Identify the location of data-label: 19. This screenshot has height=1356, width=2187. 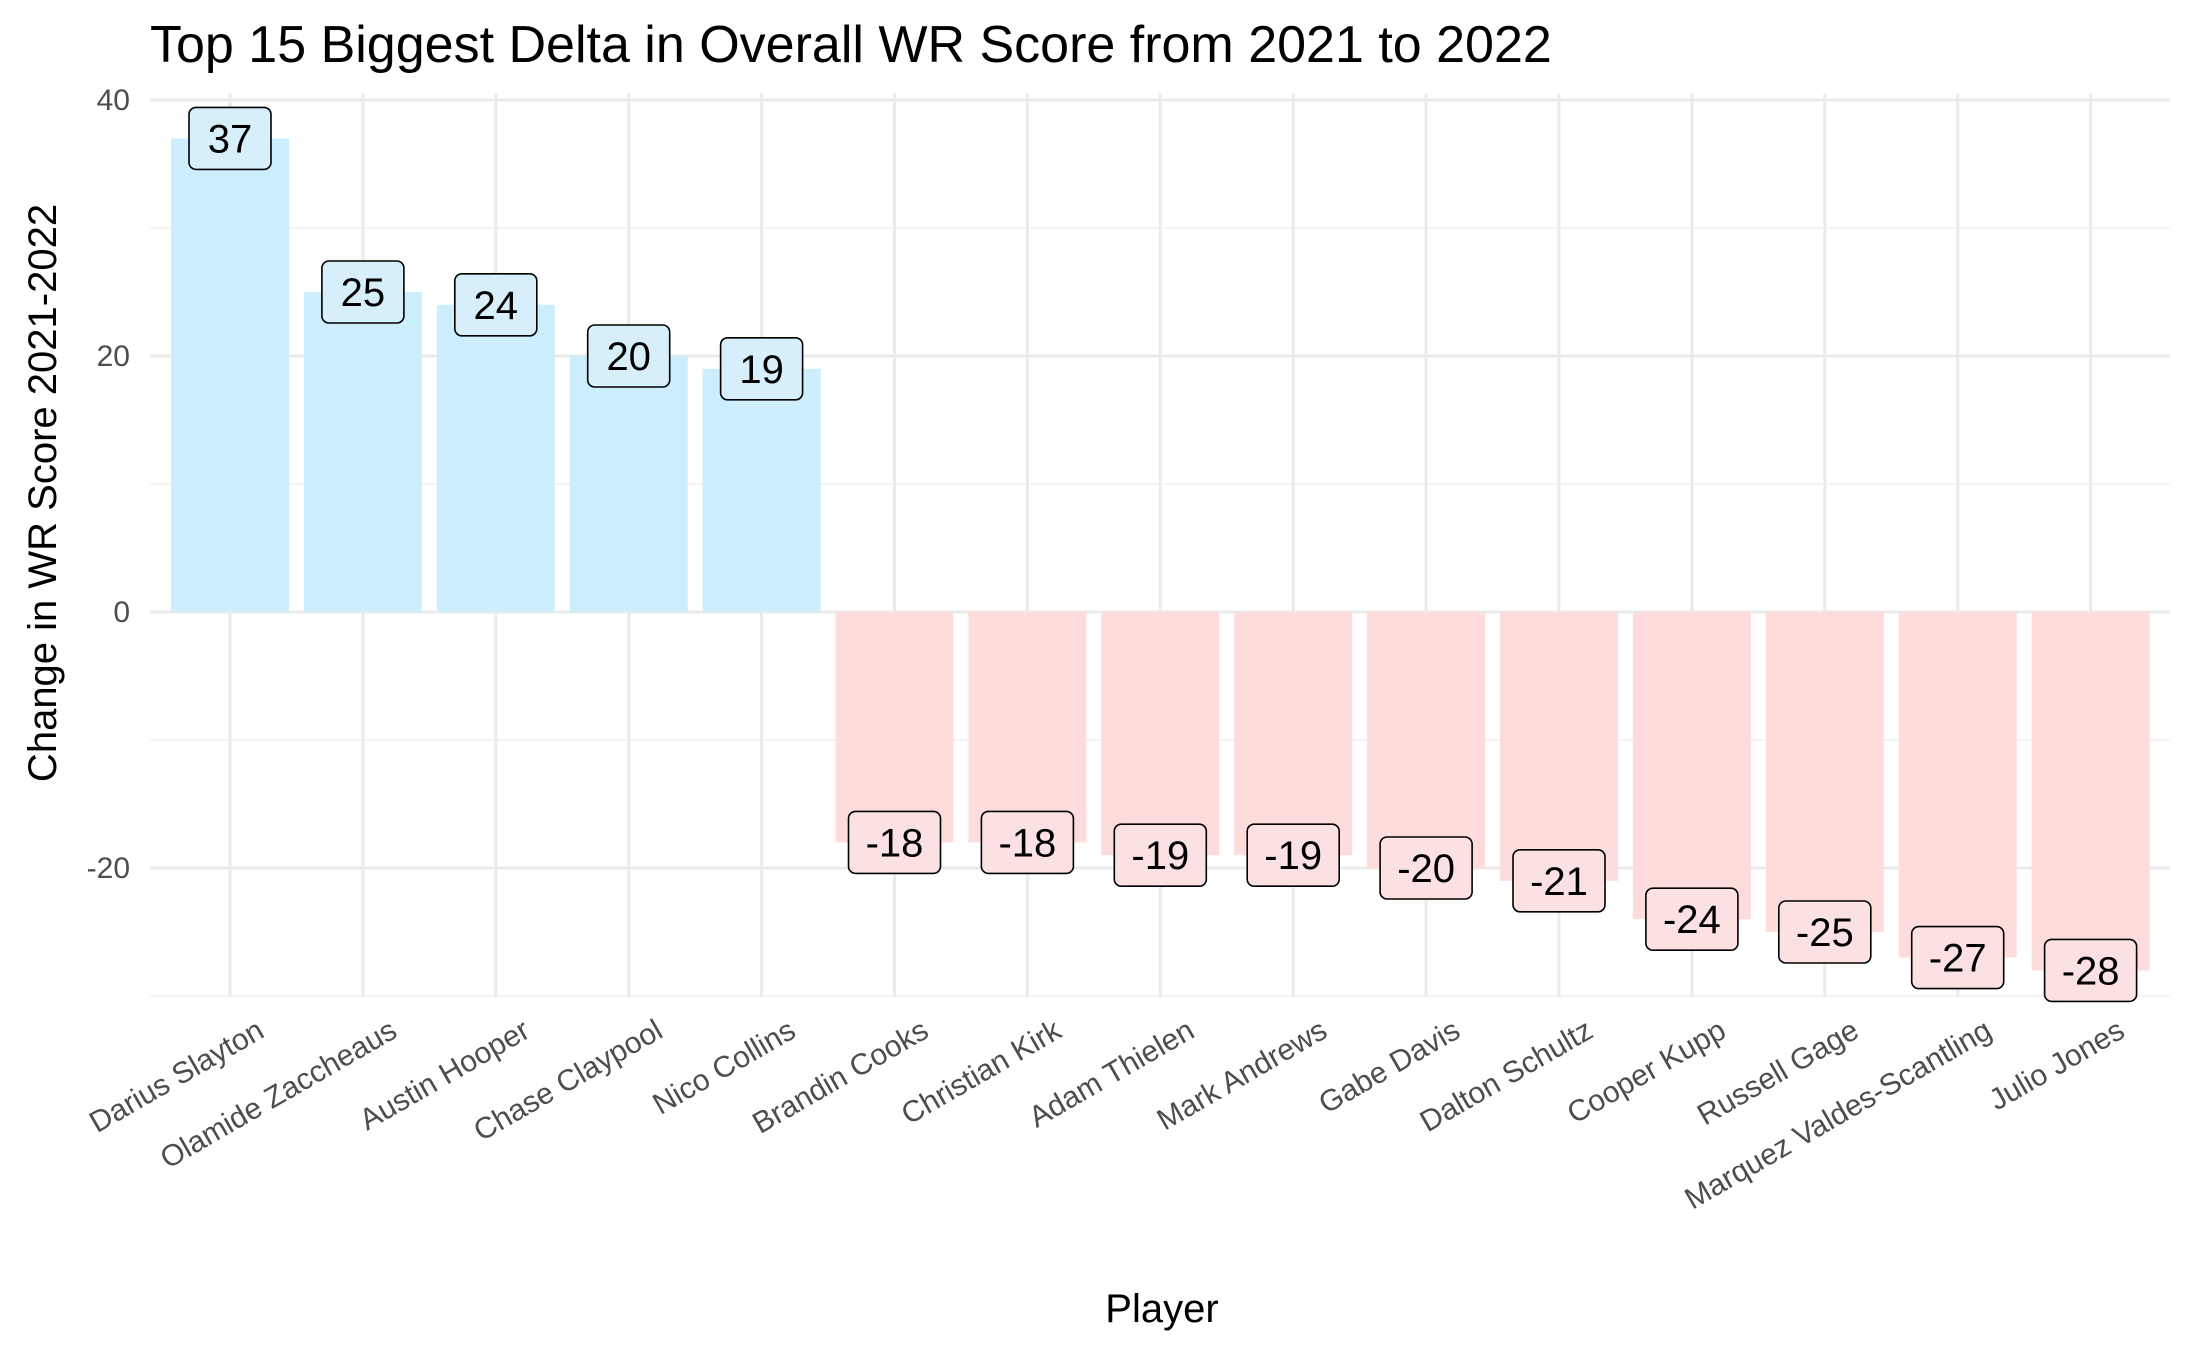
(761, 368).